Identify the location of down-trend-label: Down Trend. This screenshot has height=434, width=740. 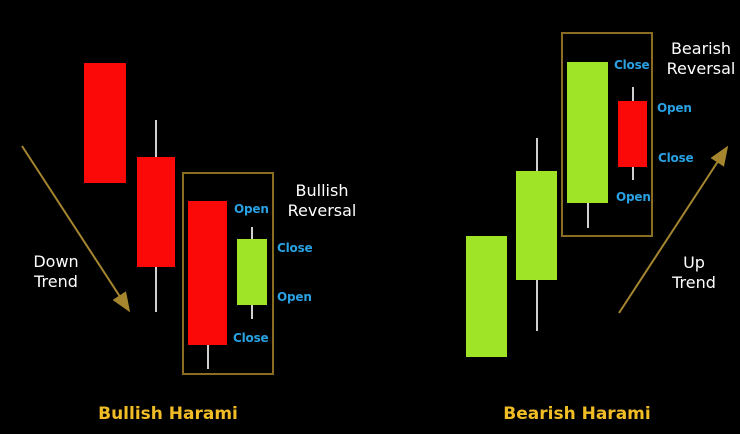
(56, 272).